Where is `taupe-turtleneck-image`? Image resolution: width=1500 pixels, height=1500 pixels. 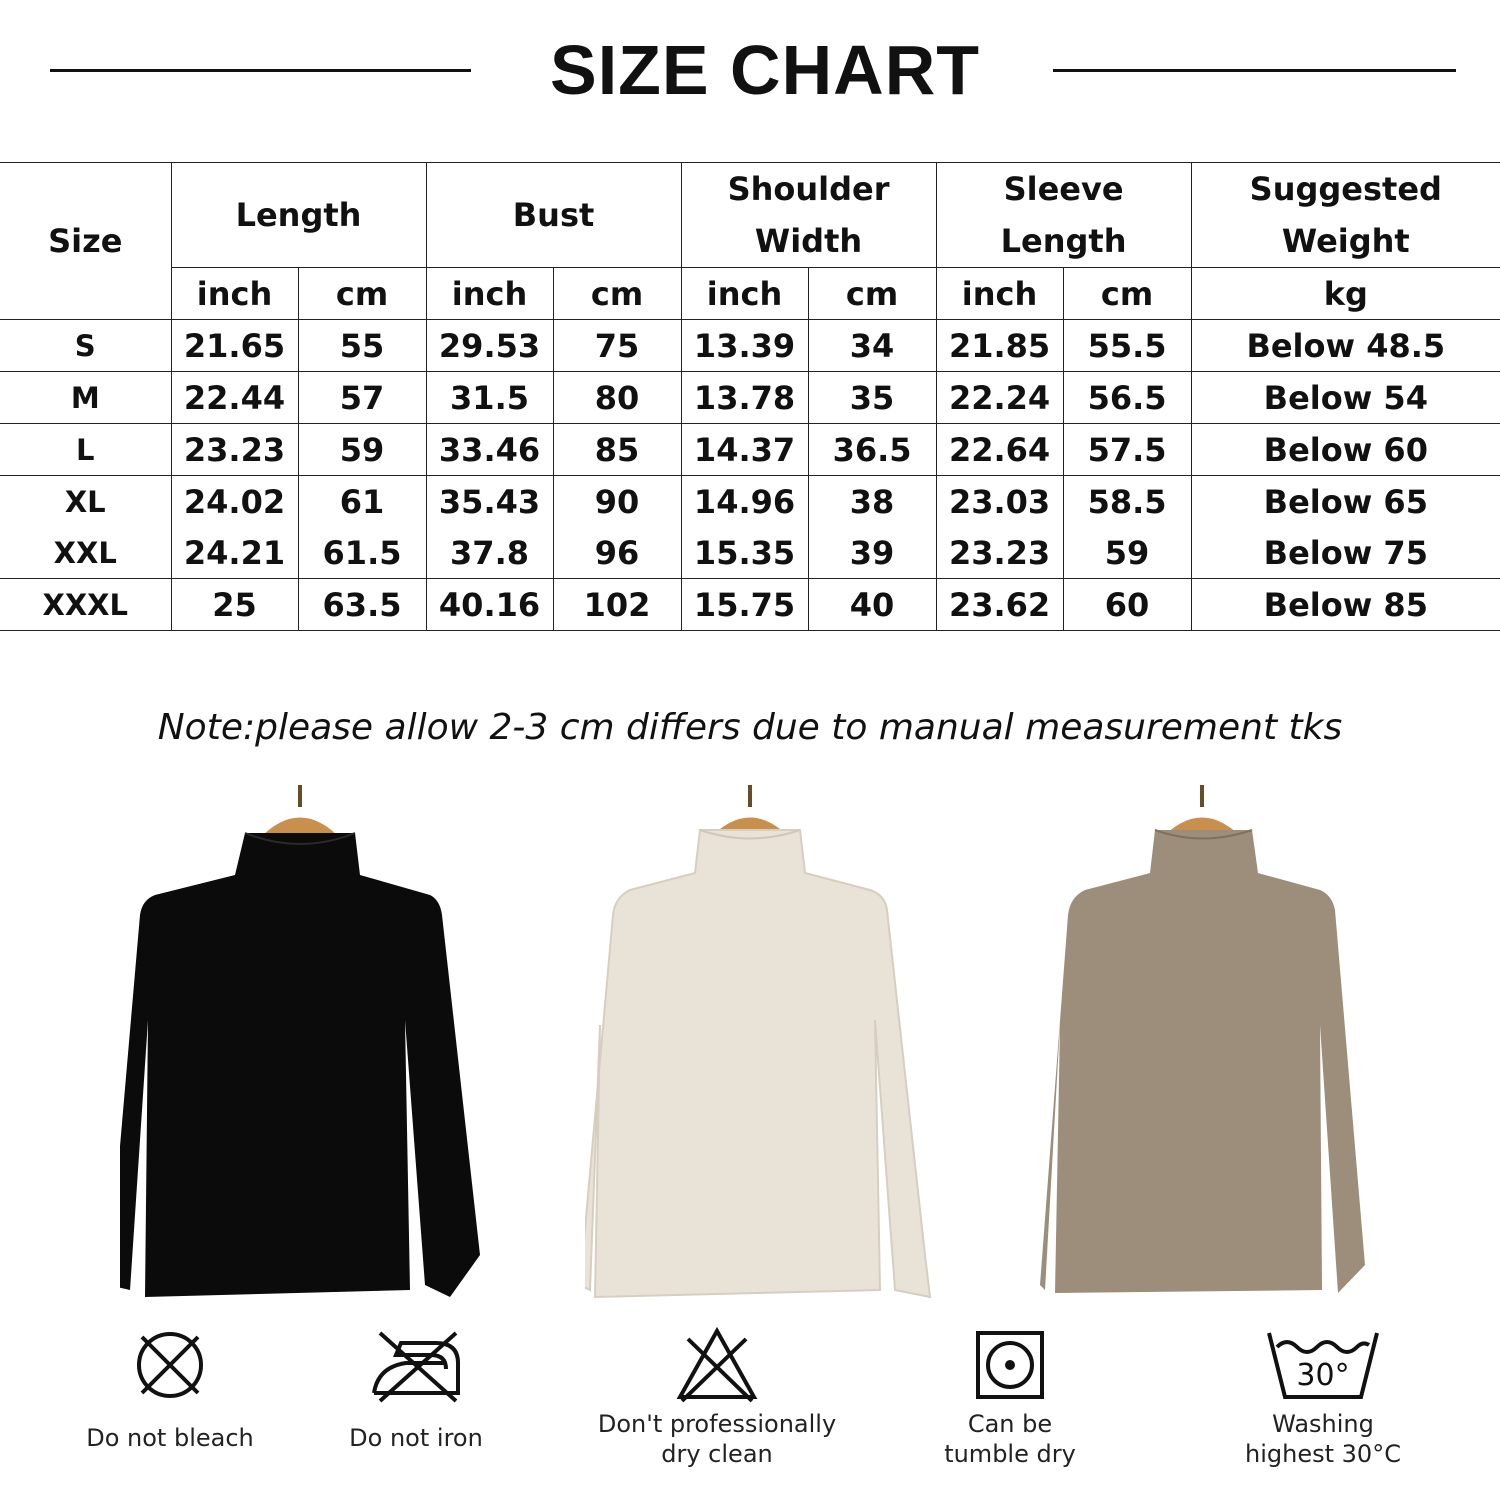 taupe-turtleneck-image is located at coordinates (1220, 1045).